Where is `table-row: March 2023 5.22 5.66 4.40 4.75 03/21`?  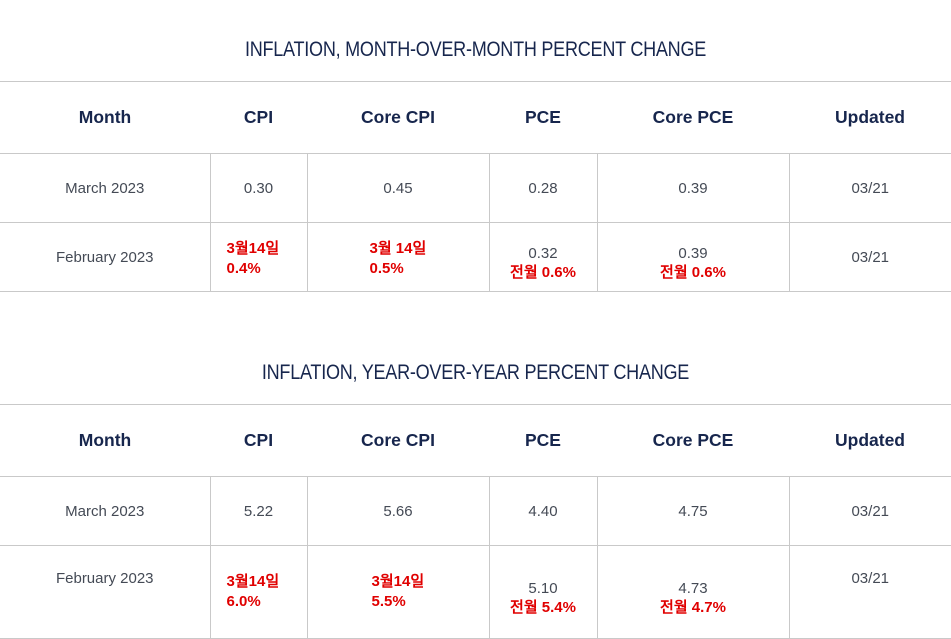 table-row: March 2023 5.22 5.66 4.40 4.75 03/21 is located at coordinates (475, 511).